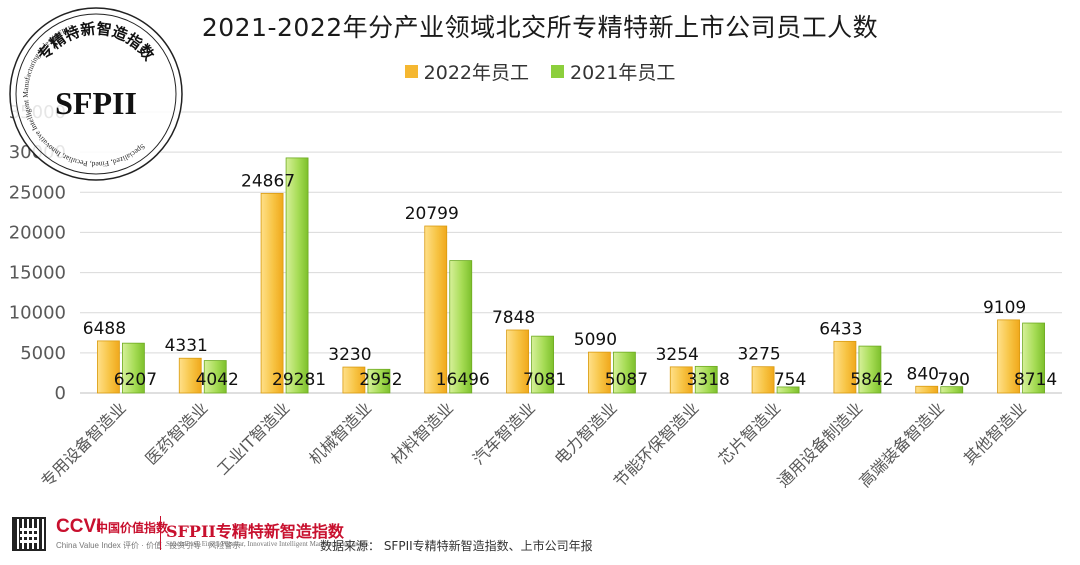 Image resolution: width=1080 pixels, height=565 pixels. I want to click on x-tick-label: 材料智造业, so click(422, 433).